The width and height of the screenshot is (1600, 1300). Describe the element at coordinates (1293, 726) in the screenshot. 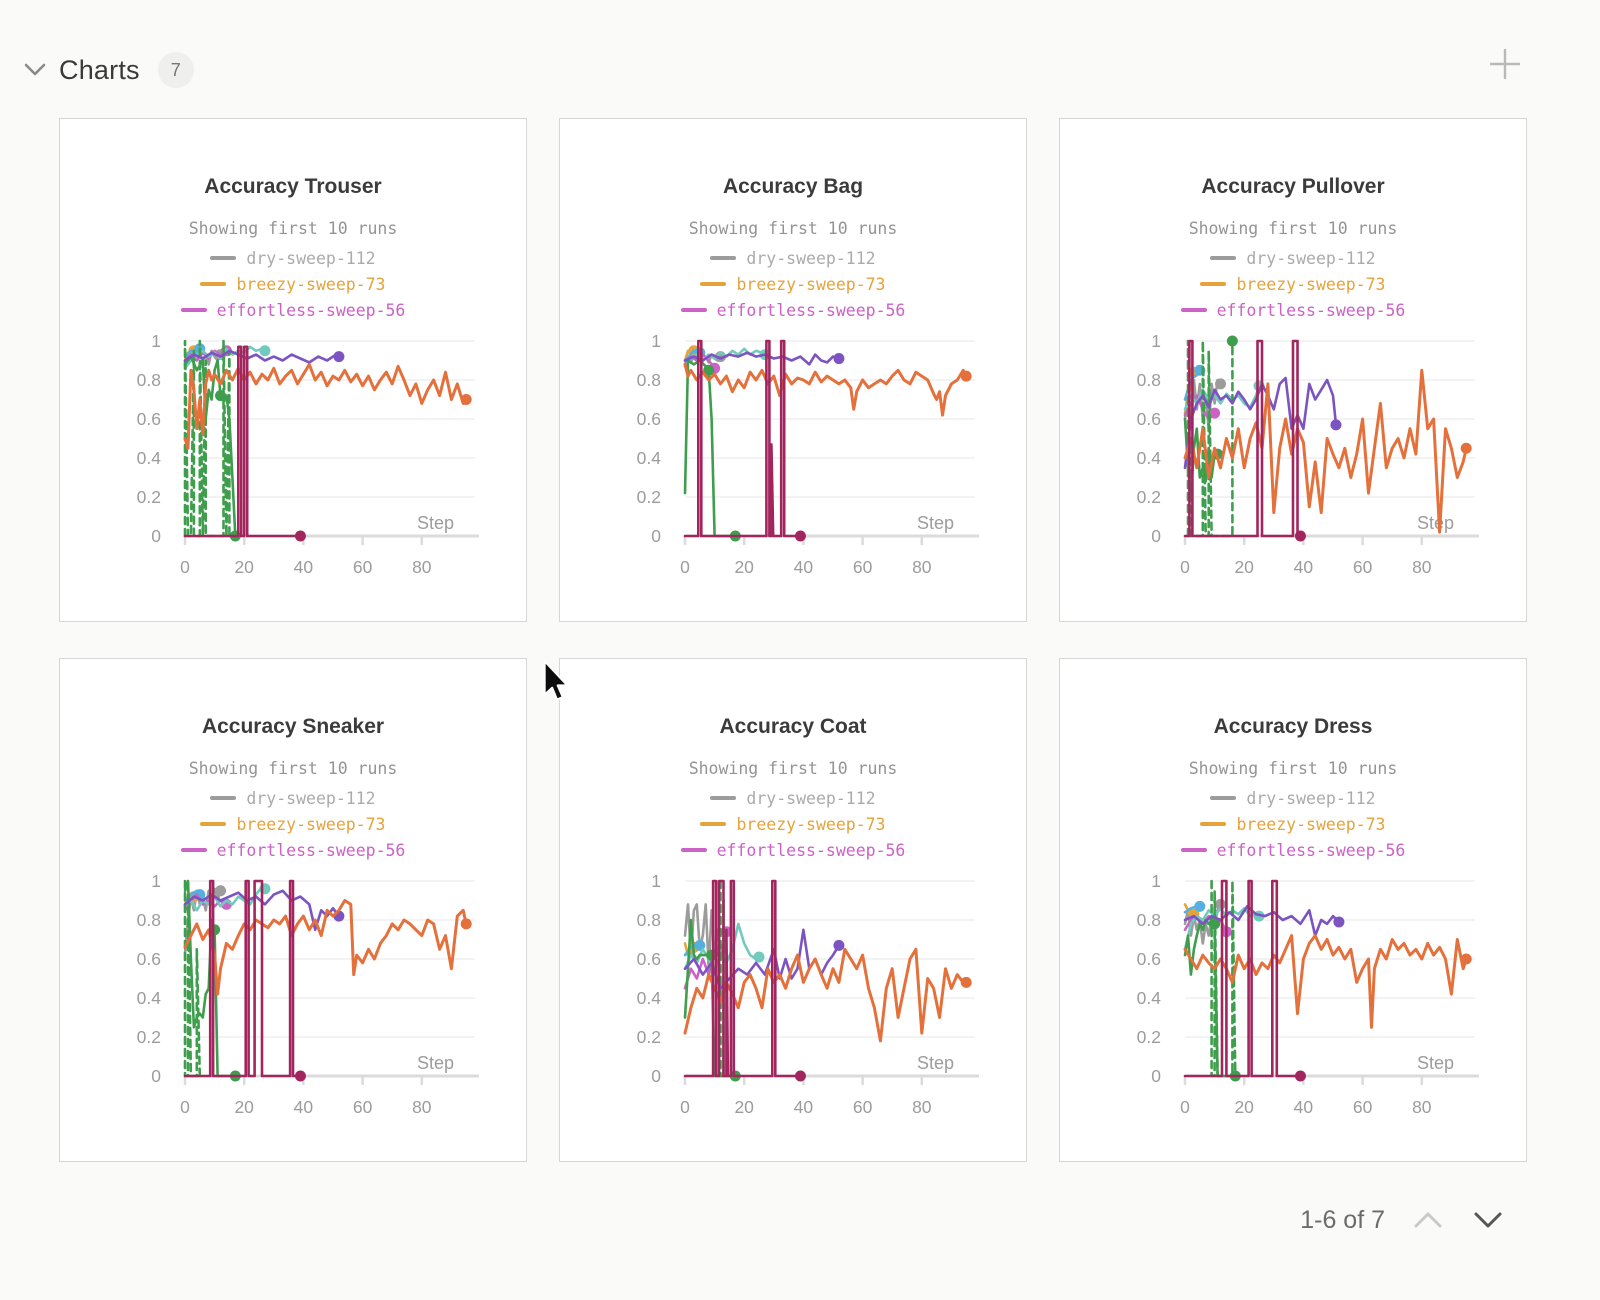

I see `chart-title: Accuracy Dress` at that location.